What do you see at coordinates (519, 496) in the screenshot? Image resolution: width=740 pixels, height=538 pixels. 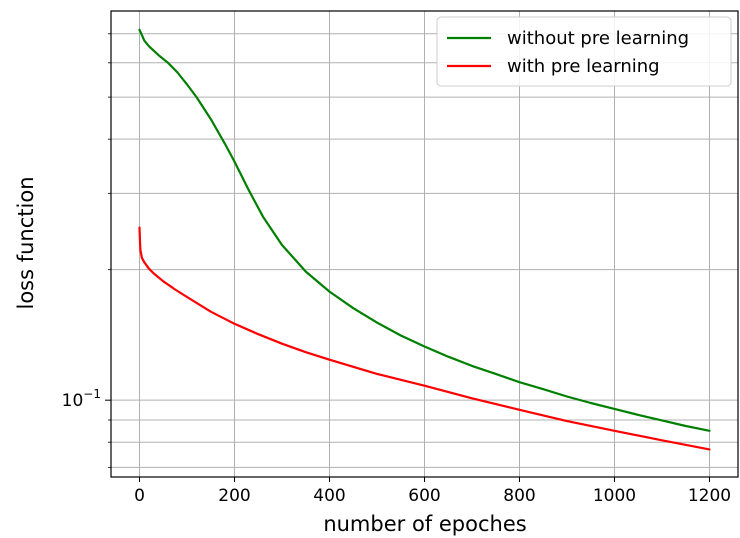 I see `x-tick-label: 800` at bounding box center [519, 496].